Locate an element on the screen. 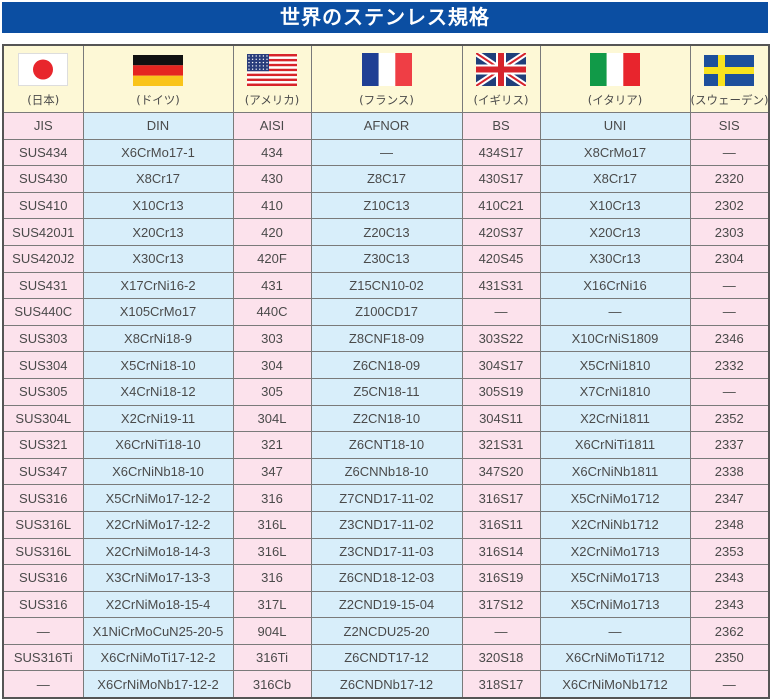  standard-header-bs: BS is located at coordinates (501, 126).